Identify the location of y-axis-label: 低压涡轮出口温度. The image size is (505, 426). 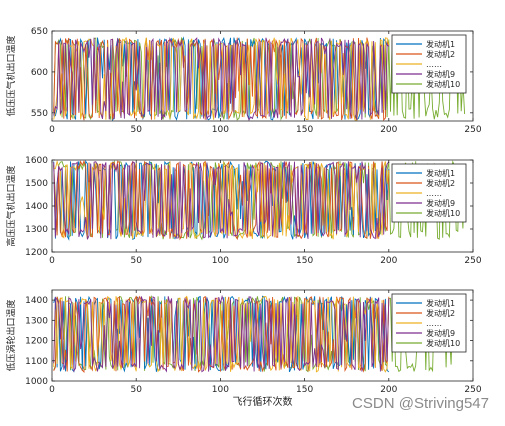
(11, 335).